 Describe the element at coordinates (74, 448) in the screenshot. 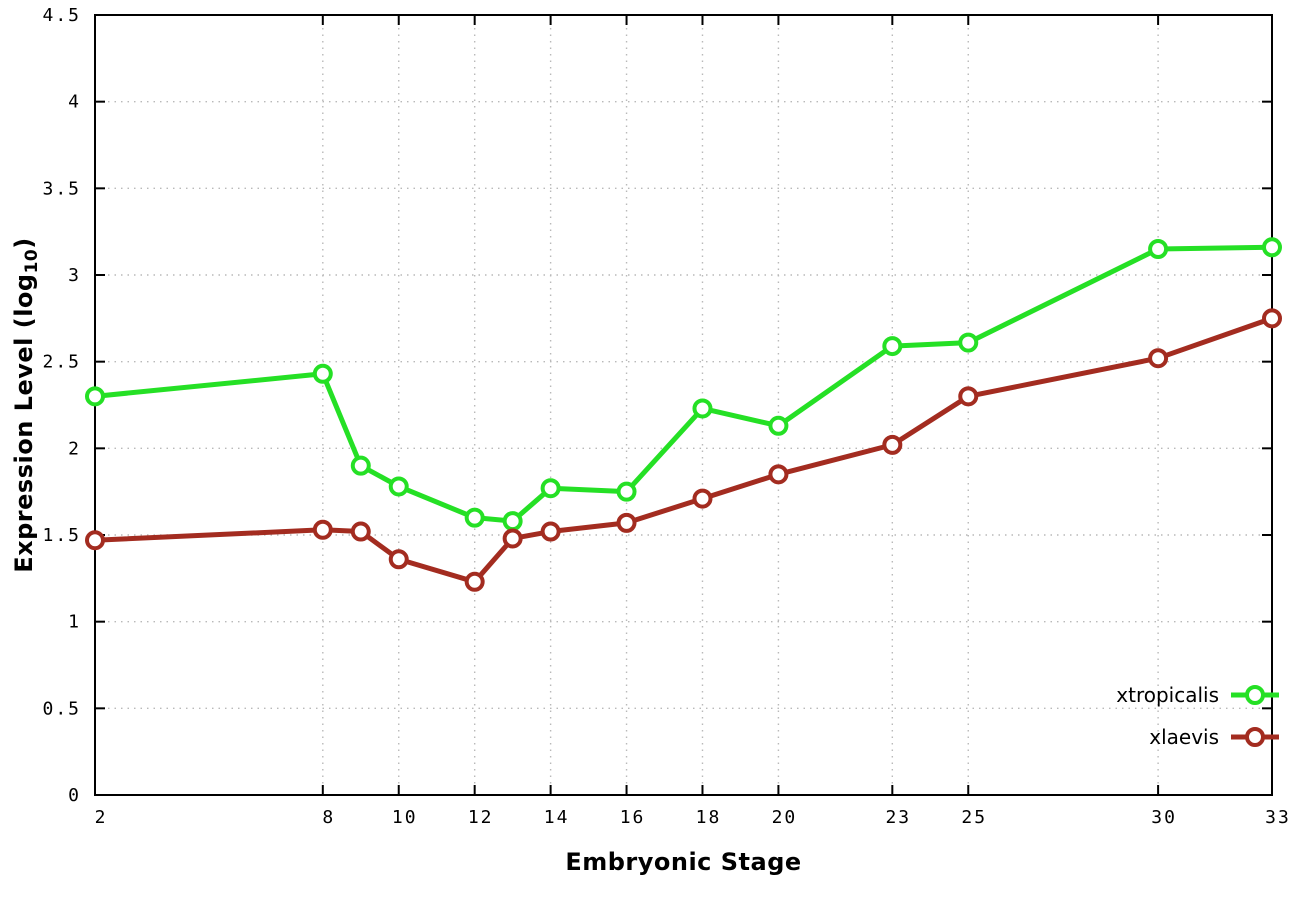

I see `y-tick-label: 2` at that location.